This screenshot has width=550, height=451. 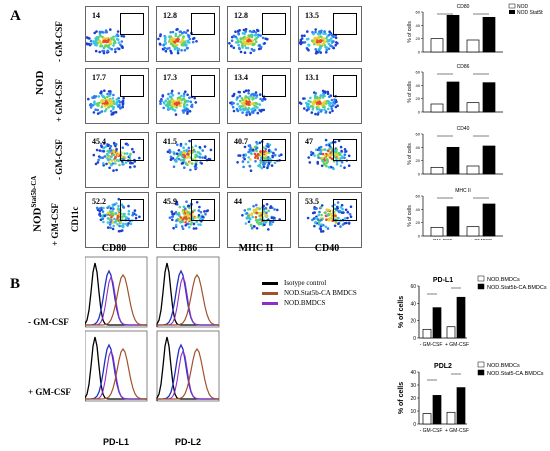 I want to click on row-label-stat5b: NODStat5b-CA, so click(x=37, y=204).